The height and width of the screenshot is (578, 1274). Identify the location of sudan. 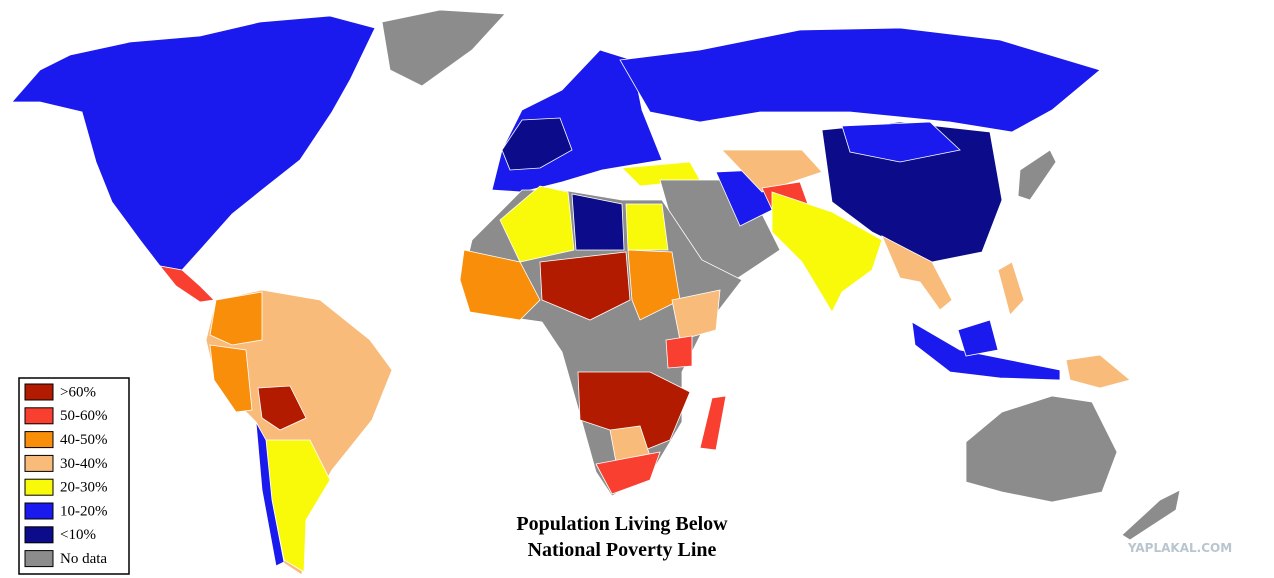
(654, 285).